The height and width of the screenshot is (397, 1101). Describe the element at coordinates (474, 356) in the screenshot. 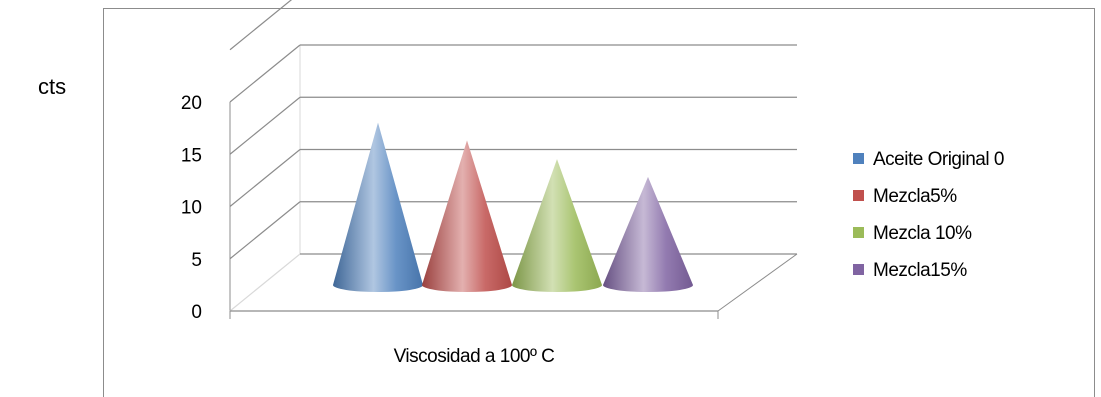

I see `x-category-label: Viscosidad a 100º C` at that location.